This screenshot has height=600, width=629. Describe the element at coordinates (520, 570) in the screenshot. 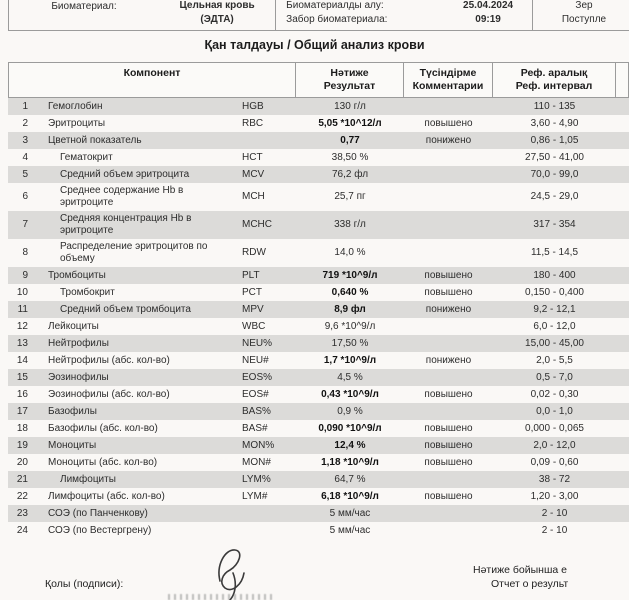

I see `report-note-line-kz: Нәтиже бойынша е` at that location.